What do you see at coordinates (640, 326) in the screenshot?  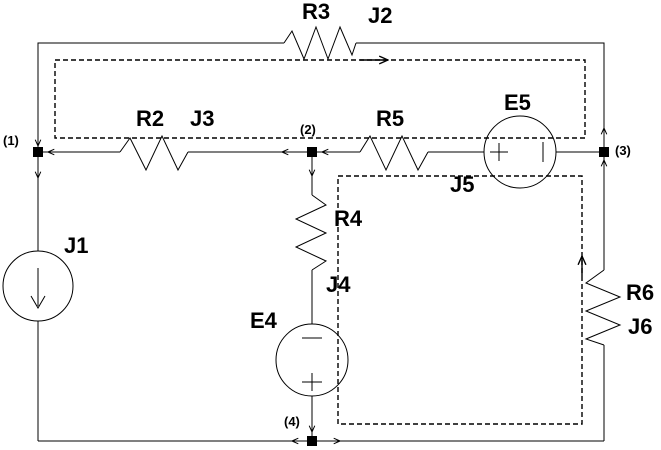 I see `label-j6: J6` at bounding box center [640, 326].